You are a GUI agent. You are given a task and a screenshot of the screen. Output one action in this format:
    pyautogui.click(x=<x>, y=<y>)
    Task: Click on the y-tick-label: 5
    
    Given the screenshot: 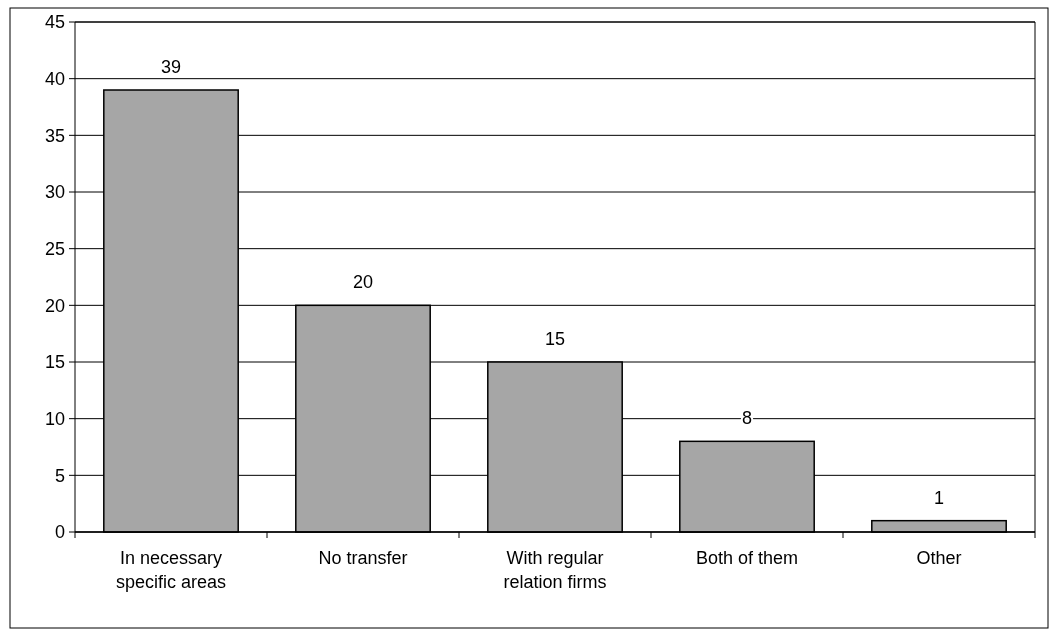 What is the action you would take?
    pyautogui.click(x=59, y=475)
    